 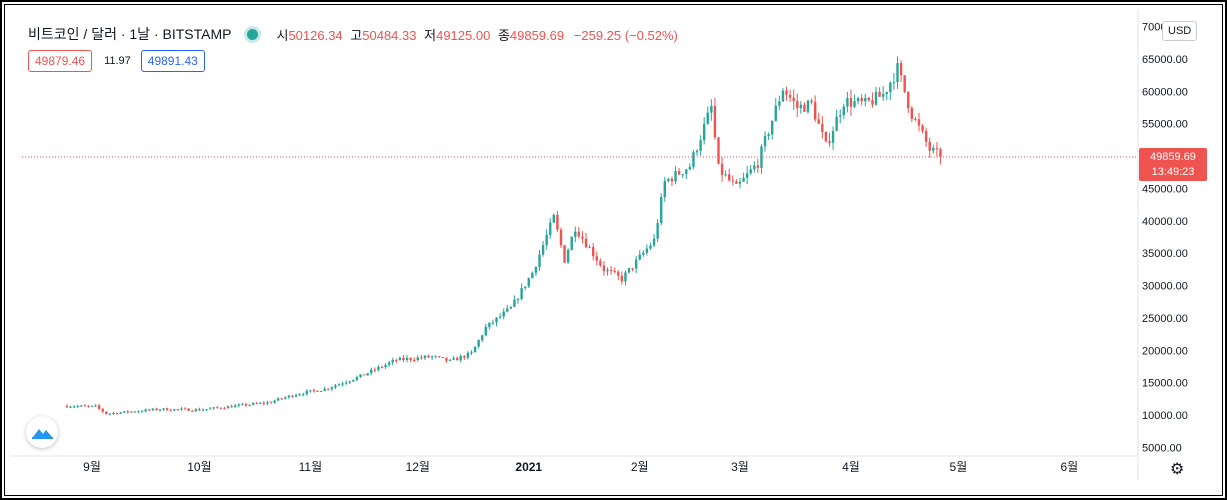 What do you see at coordinates (418, 467) in the screenshot?
I see `time-tick-label: 12월` at bounding box center [418, 467].